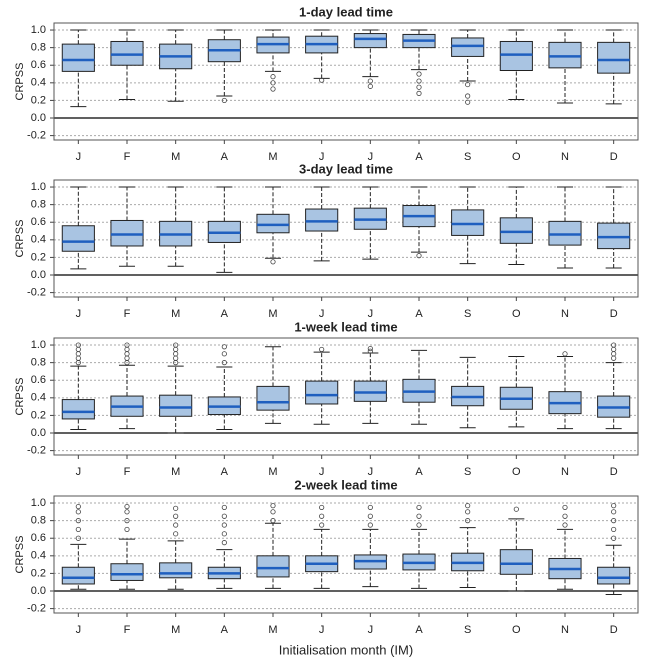  What do you see at coordinates (345, 326) in the screenshot?
I see `panel-title: 1-week lead time` at bounding box center [345, 326].